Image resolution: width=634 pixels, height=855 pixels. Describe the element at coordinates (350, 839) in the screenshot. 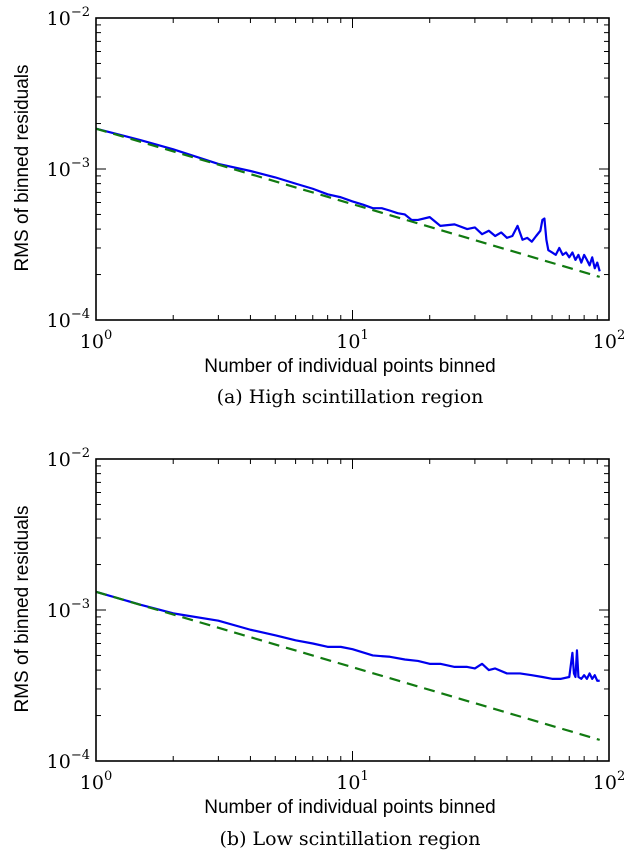

I see `caption: (b) Low scintillation region` at that location.